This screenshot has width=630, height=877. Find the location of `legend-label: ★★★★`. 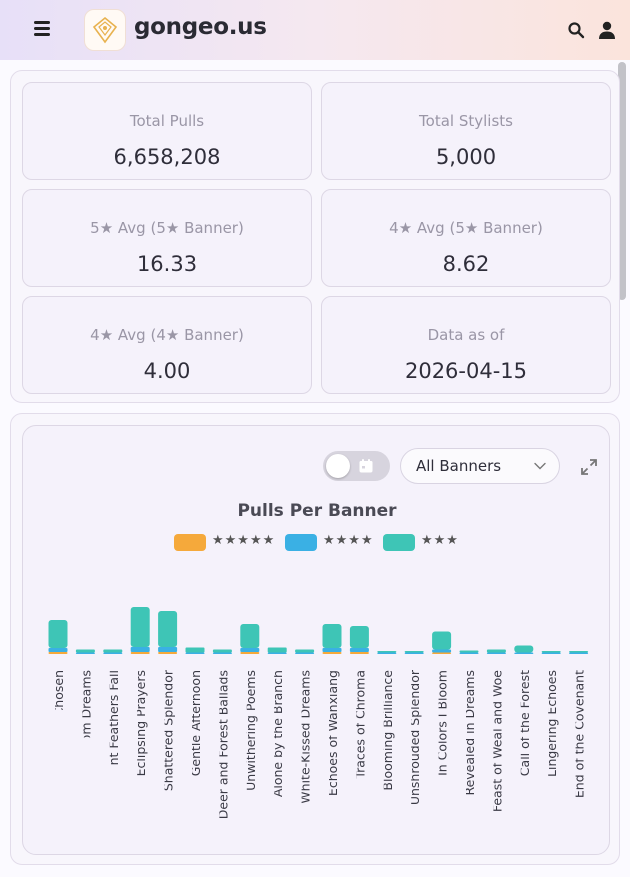

legend-label: ★★★★ is located at coordinates (348, 540).